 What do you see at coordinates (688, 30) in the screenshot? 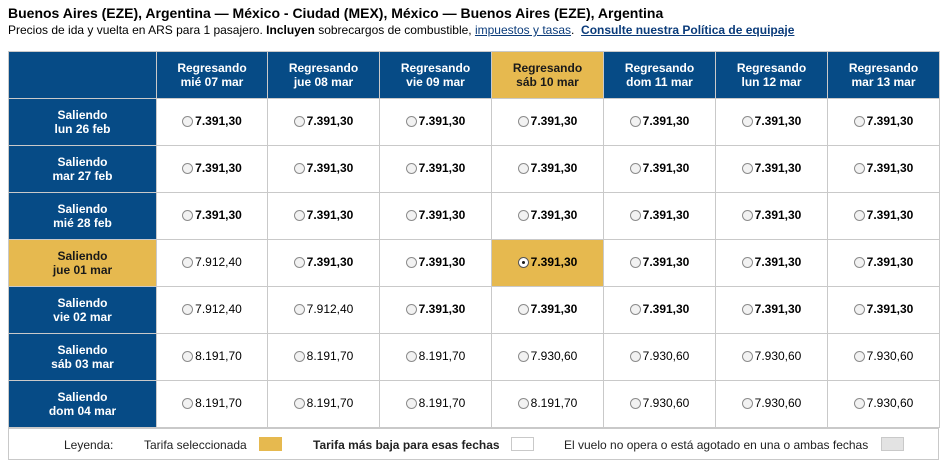
I see `baggage-policy-link: Consulte nuestra Política de equipaje` at bounding box center [688, 30].